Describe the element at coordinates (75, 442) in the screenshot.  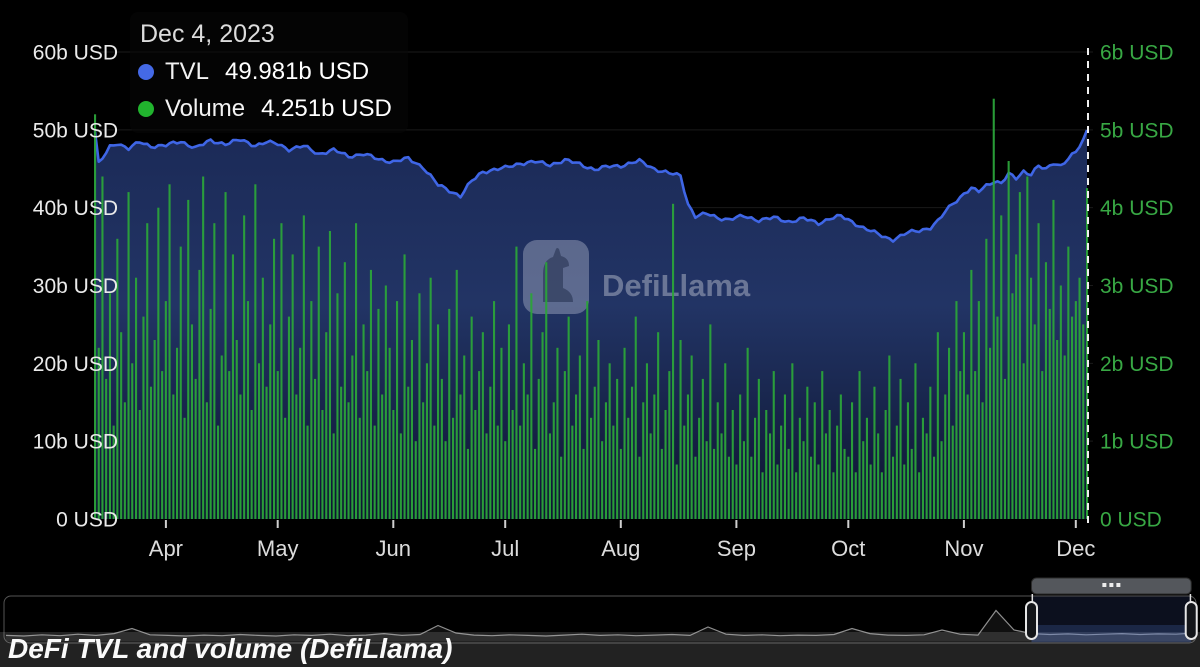
I see `svg-text: 10b USD` at that location.